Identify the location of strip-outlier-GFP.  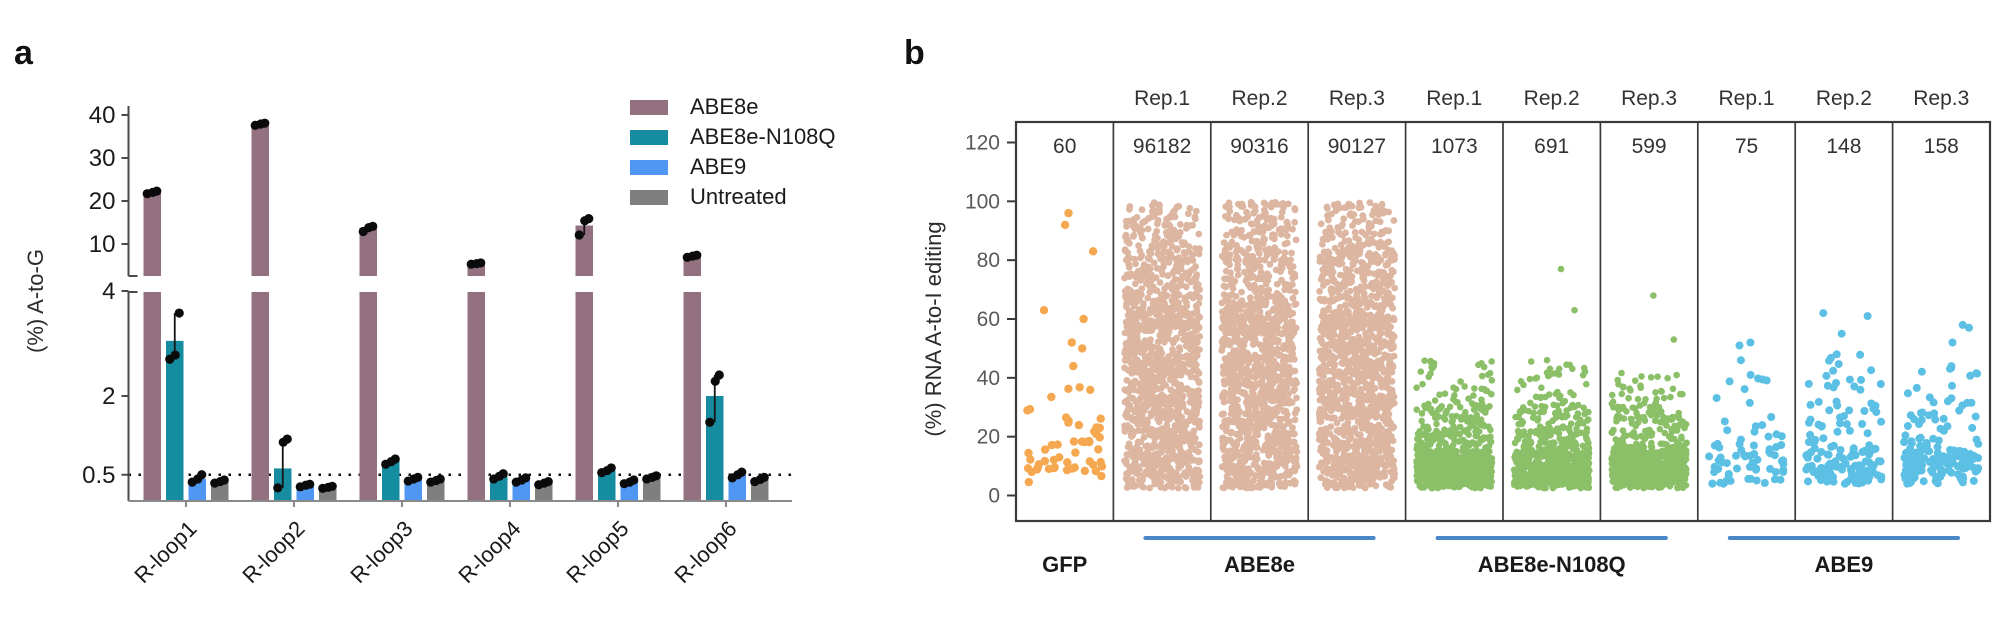
(1073, 366).